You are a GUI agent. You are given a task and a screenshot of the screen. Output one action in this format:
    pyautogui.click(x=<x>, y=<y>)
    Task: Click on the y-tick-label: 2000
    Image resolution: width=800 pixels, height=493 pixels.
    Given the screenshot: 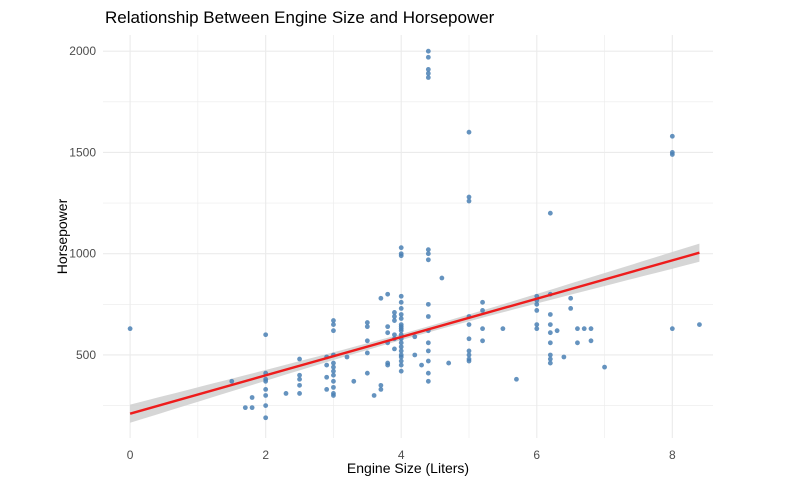 What is the action you would take?
    pyautogui.click(x=82, y=51)
    